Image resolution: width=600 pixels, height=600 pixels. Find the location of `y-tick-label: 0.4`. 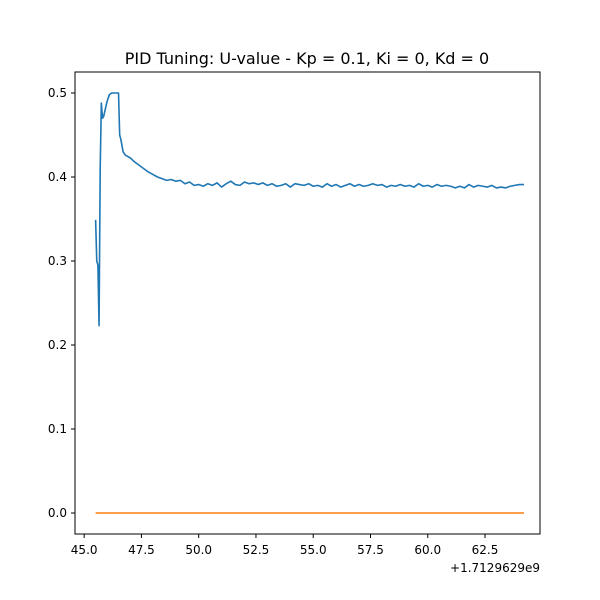

y-tick-label: 0.4 is located at coordinates (57, 177).